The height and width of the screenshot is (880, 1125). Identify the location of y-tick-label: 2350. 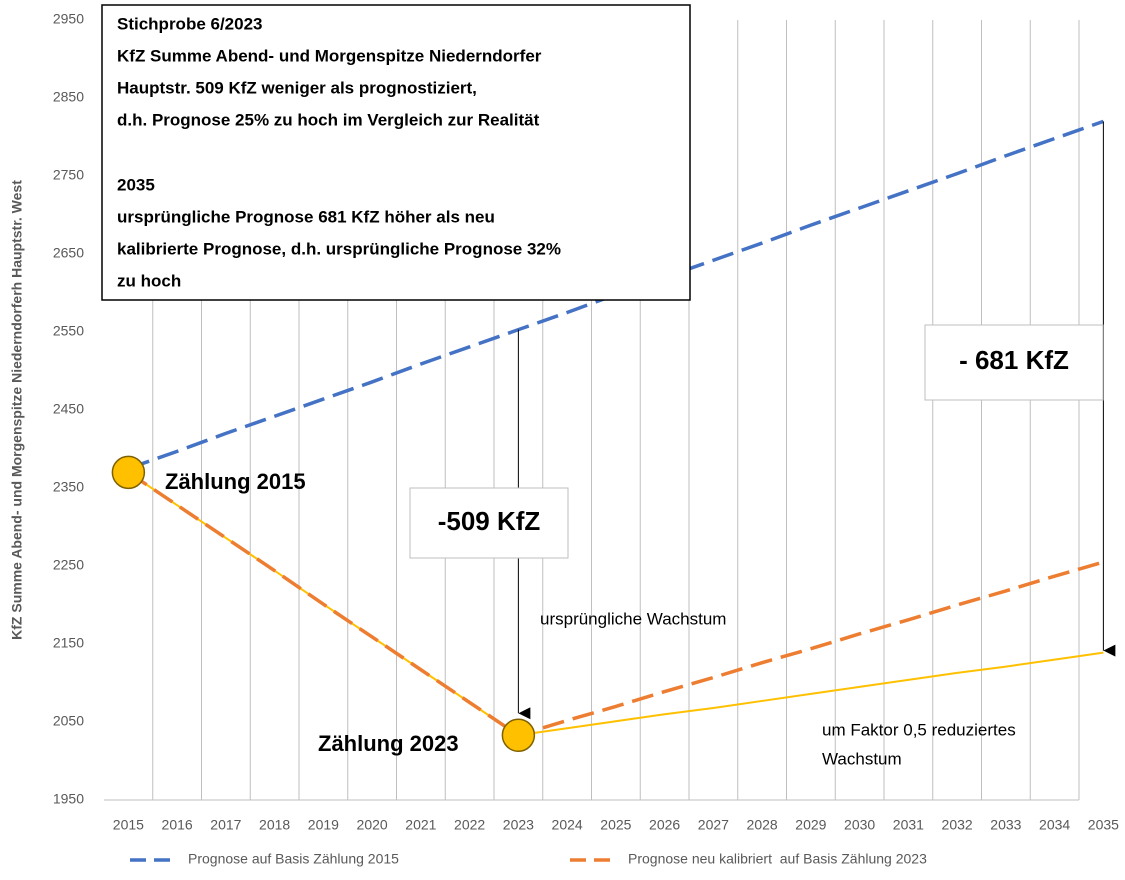
(68, 487).